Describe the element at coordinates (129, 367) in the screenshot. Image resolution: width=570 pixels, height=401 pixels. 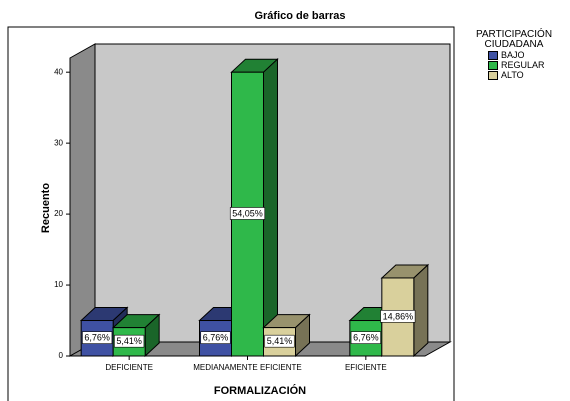
I see `x-tick-label: DEFICIENTE` at that location.